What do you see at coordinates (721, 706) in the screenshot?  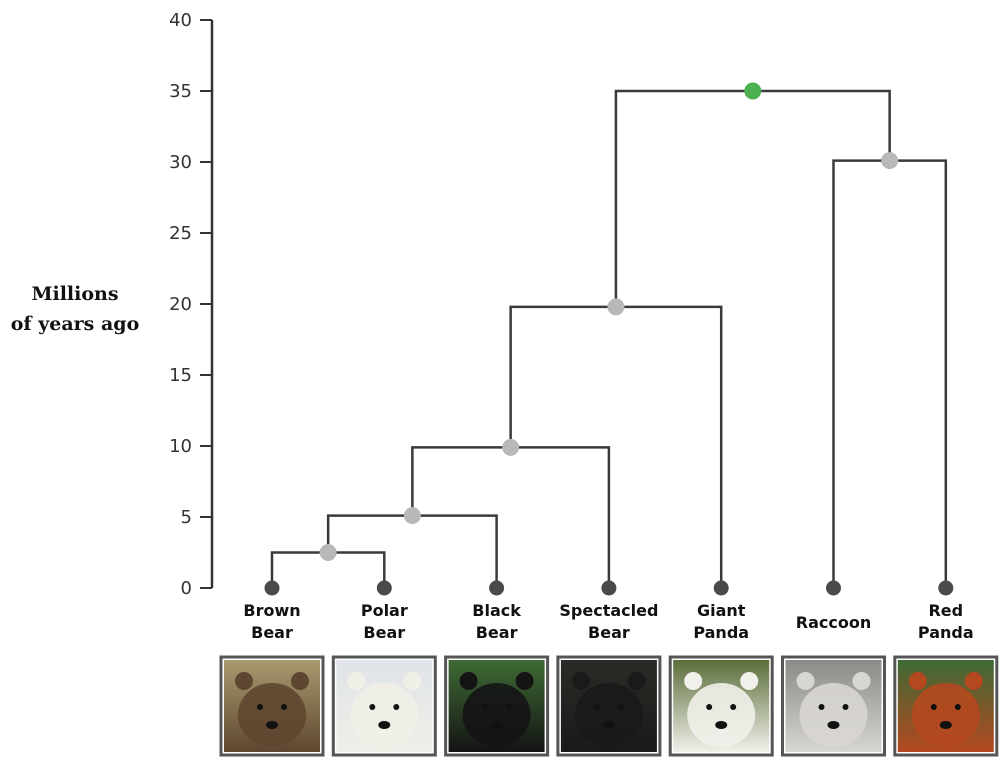 I see `giant-panda-photo` at bounding box center [721, 706].